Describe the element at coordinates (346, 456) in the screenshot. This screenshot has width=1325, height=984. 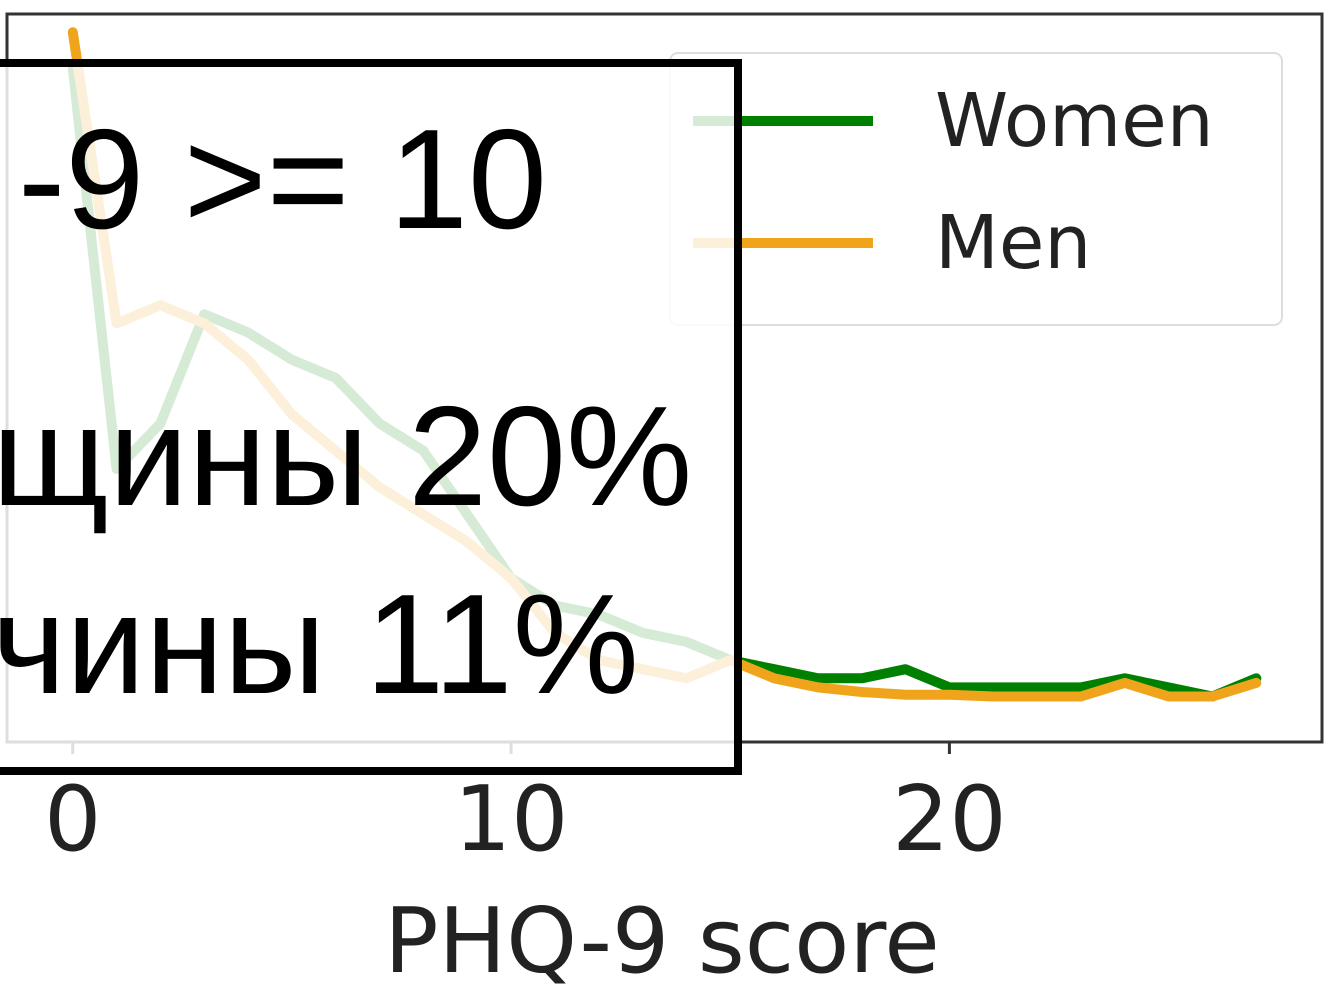
I see `overlay-line-women: щины 20%` at that location.